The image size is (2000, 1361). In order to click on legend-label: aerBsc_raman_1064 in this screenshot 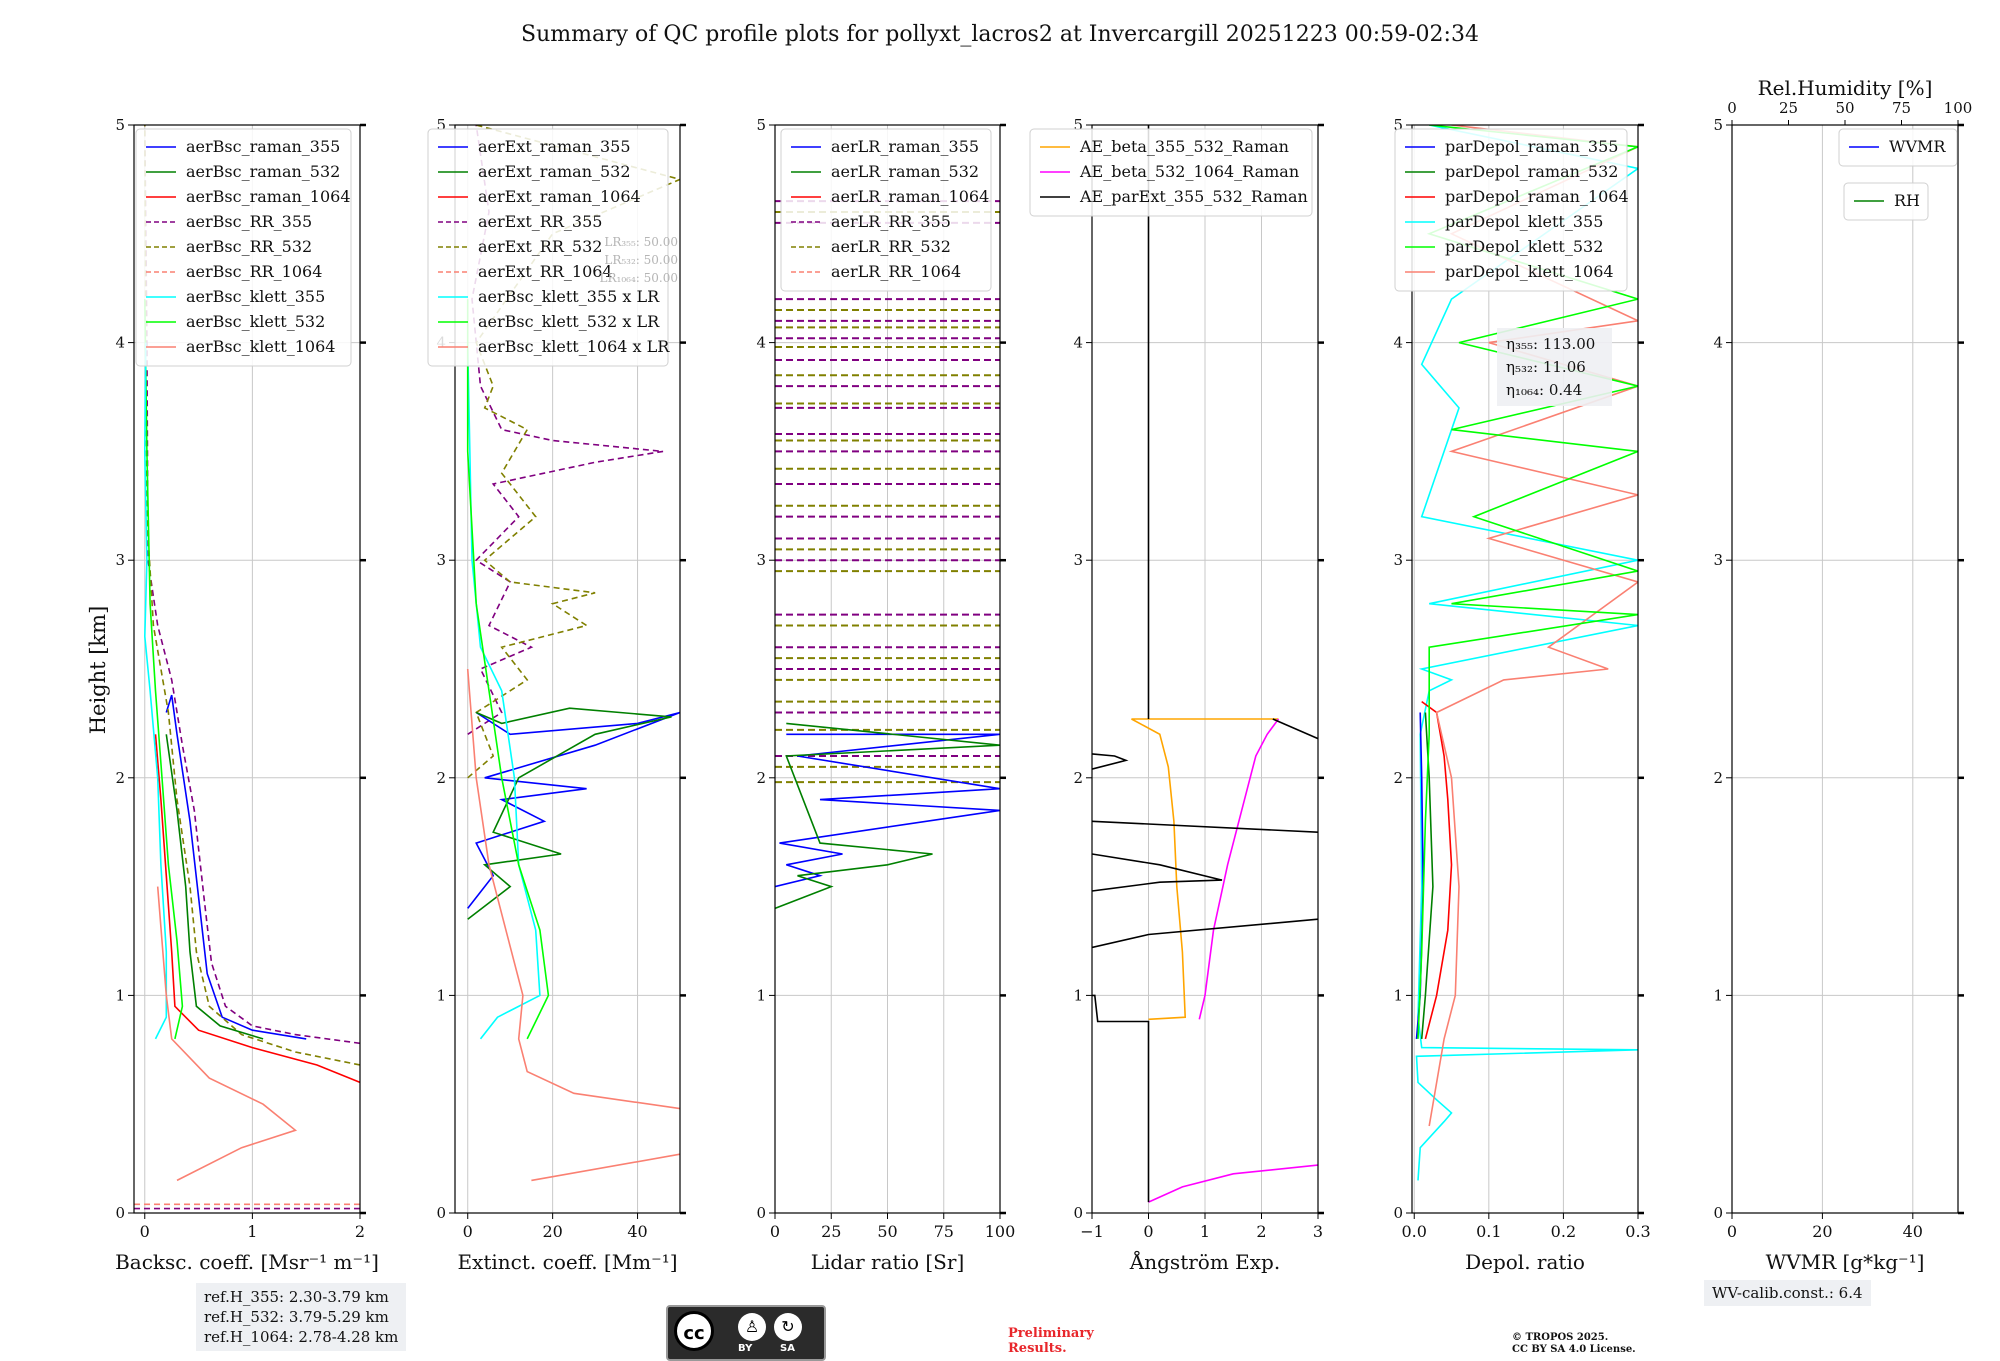, I will do `click(268, 196)`.